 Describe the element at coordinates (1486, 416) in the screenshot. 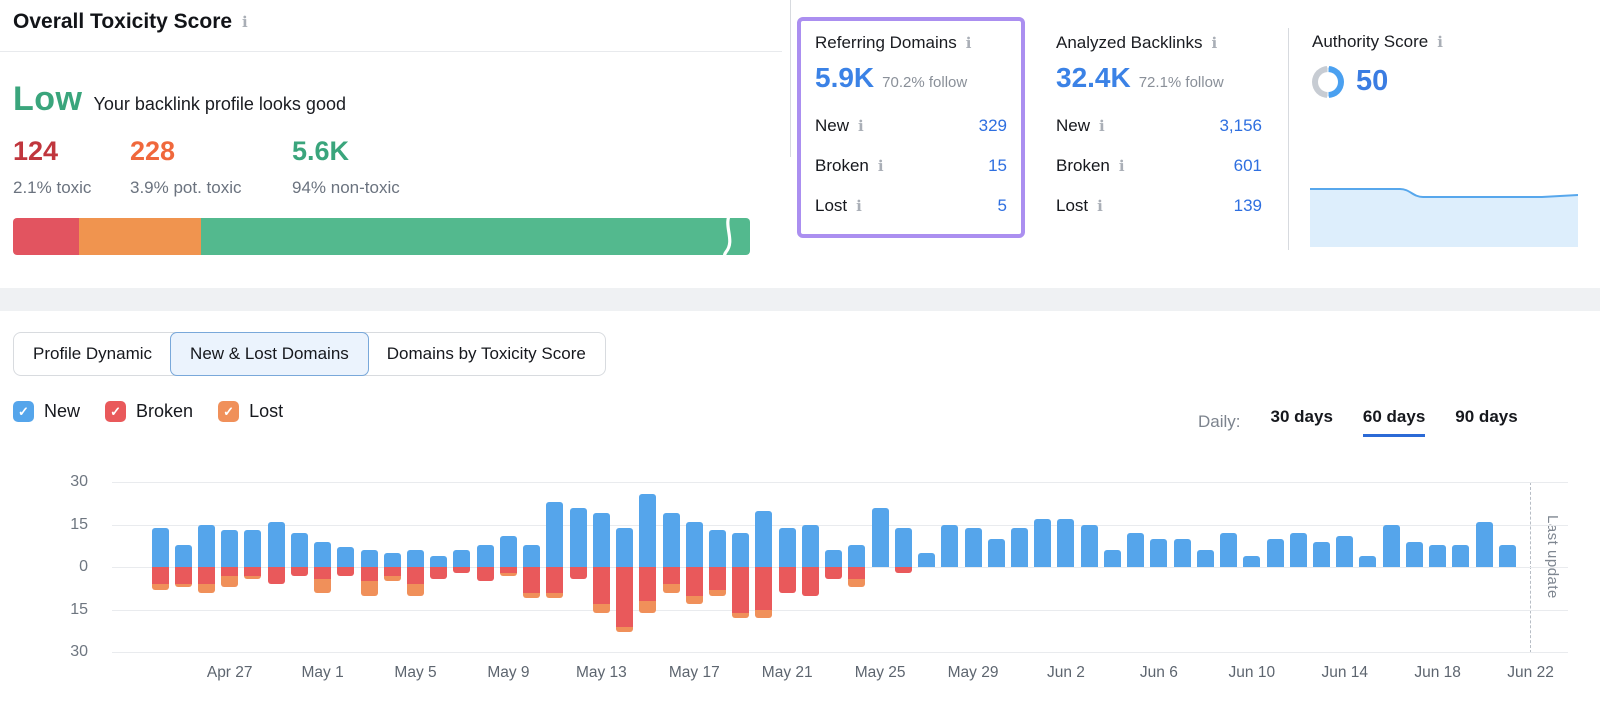

I see `period-90-days: 90 days` at that location.